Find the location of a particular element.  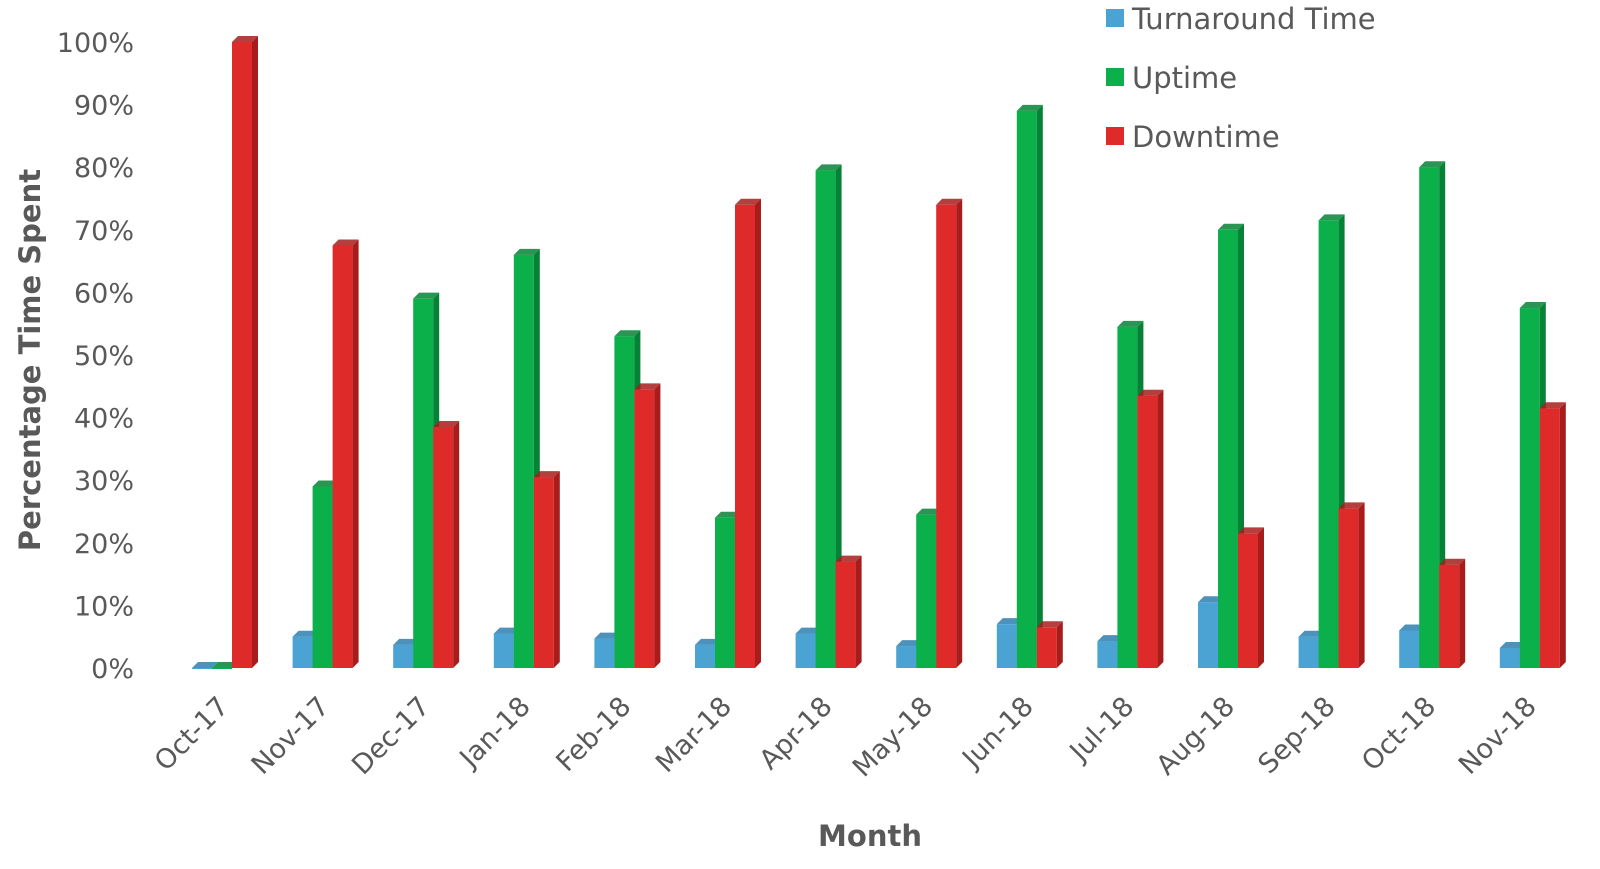

x-tick-label: Oct-18 is located at coordinates (1399, 734).